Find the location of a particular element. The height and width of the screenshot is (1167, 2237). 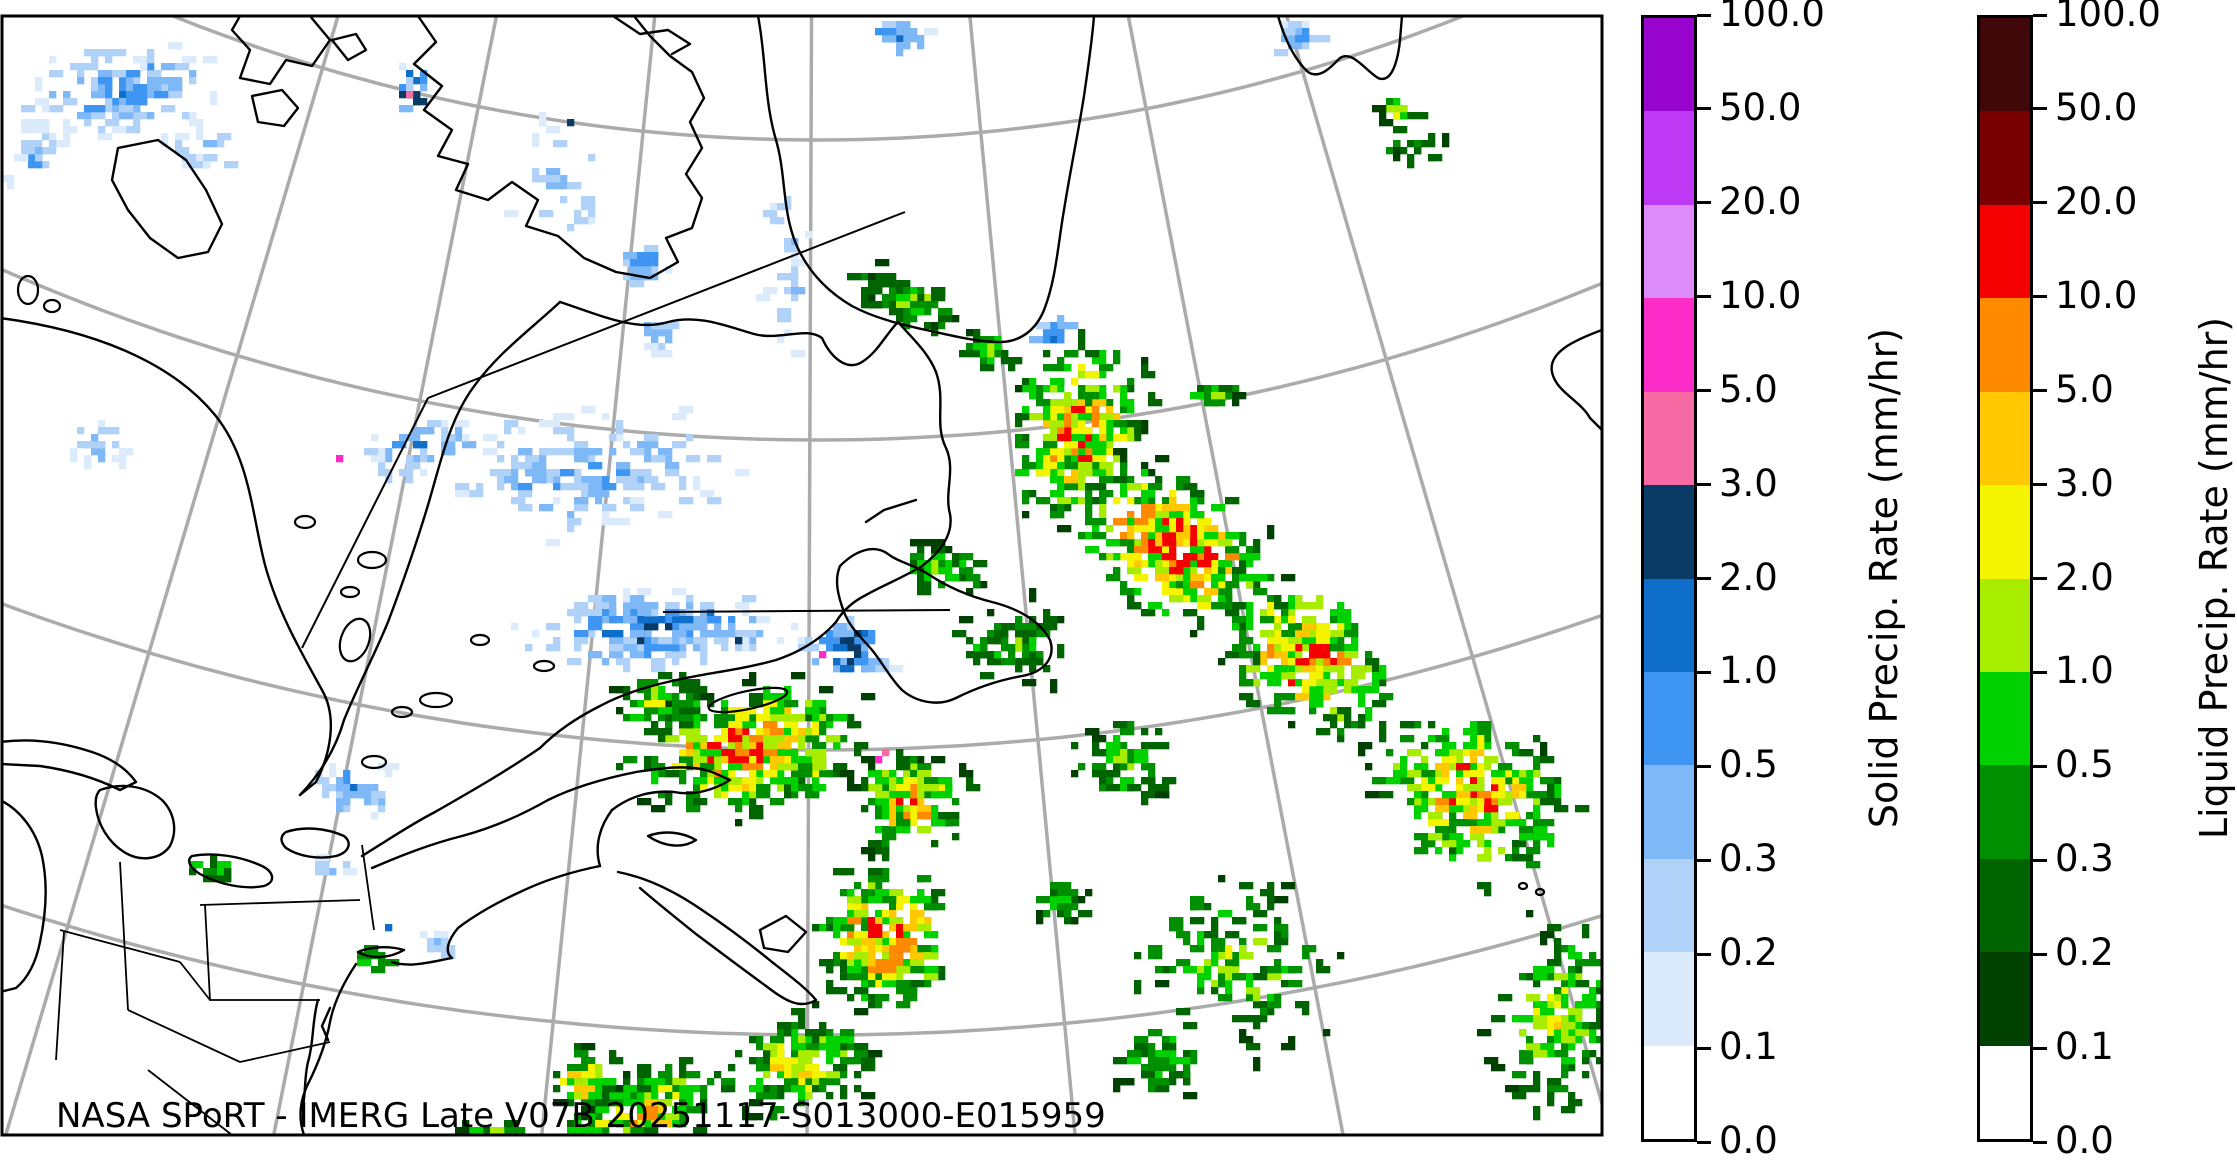

state-borders is located at coordinates (215, 989).